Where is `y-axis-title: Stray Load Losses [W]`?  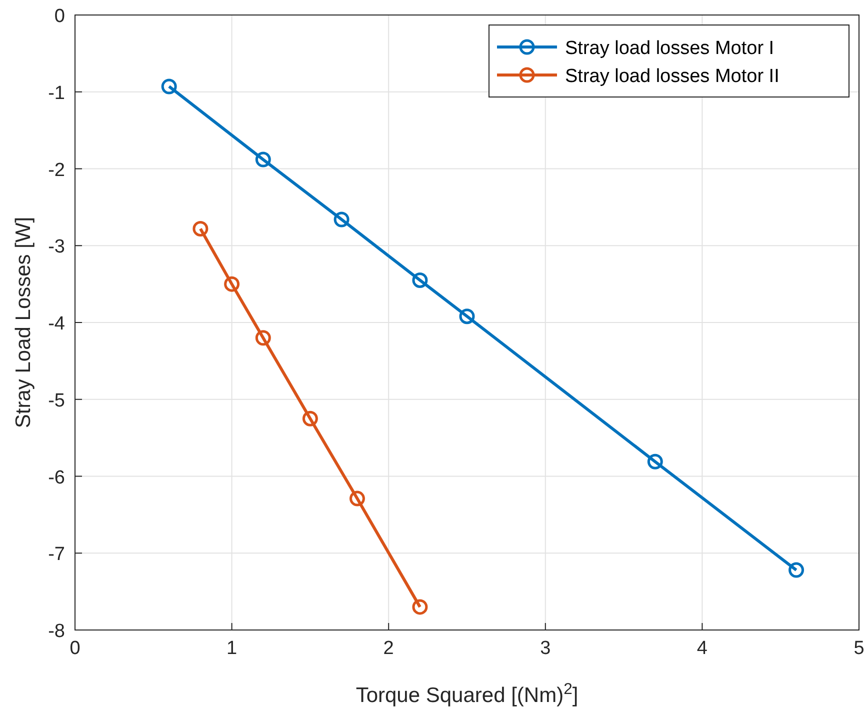
y-axis-title: Stray Load Losses [W] is located at coordinates (23, 322).